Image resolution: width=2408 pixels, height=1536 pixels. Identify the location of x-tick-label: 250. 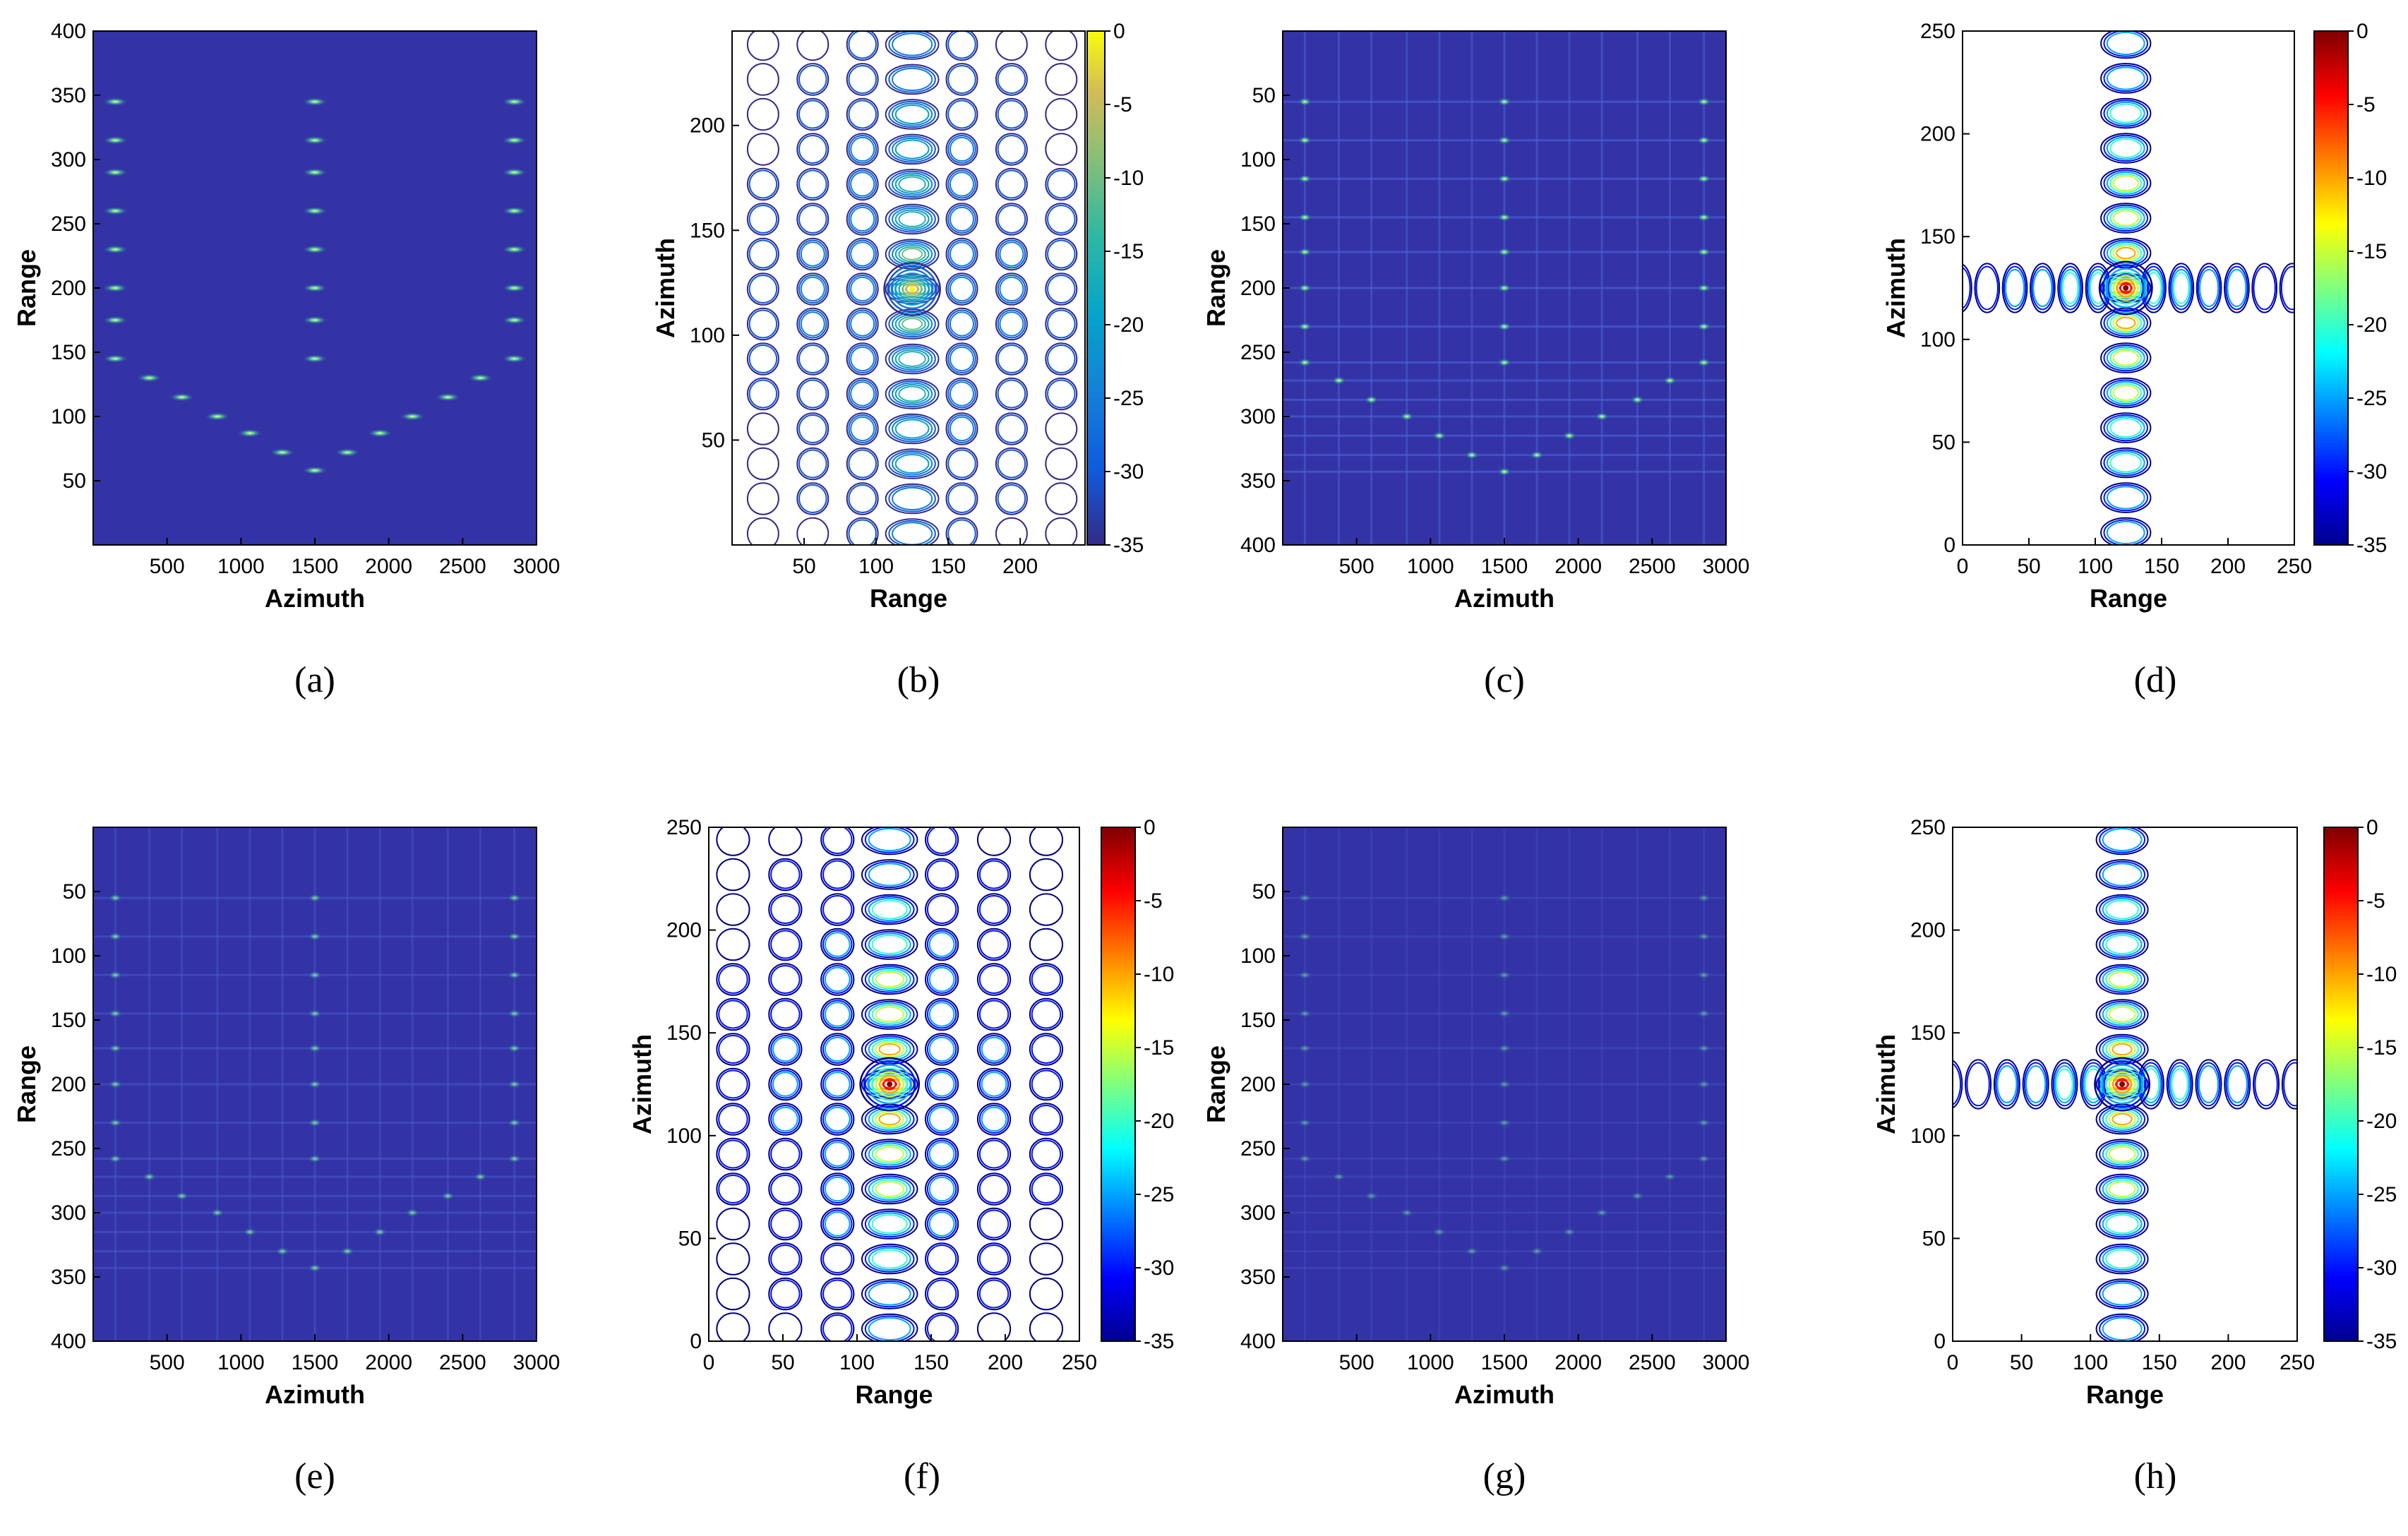
(2295, 567).